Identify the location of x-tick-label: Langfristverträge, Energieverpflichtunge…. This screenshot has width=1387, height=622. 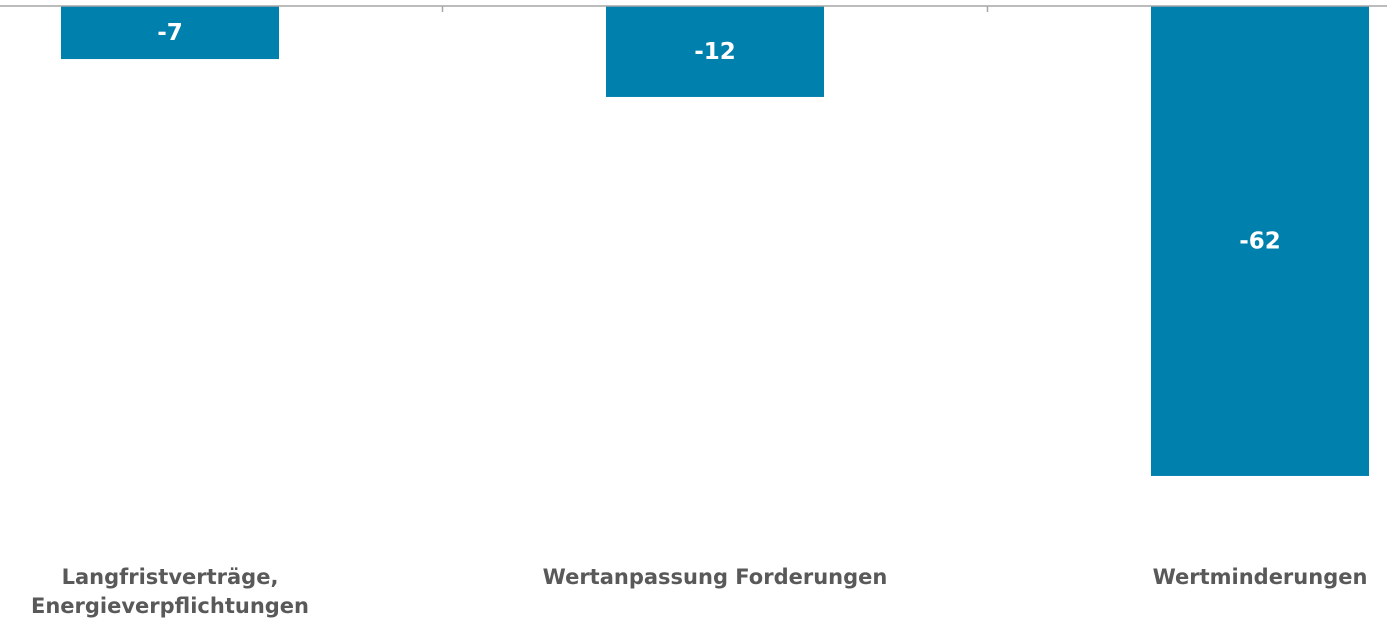
(169, 591).